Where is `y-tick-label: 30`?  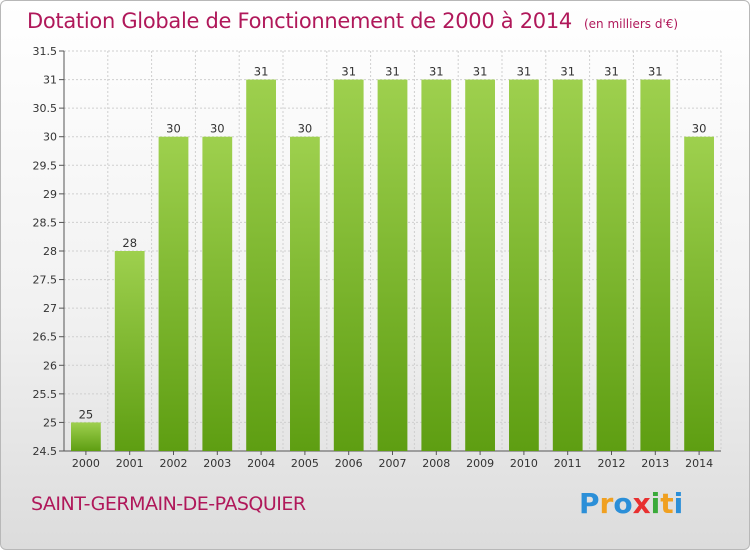
y-tick-label: 30 is located at coordinates (50, 137).